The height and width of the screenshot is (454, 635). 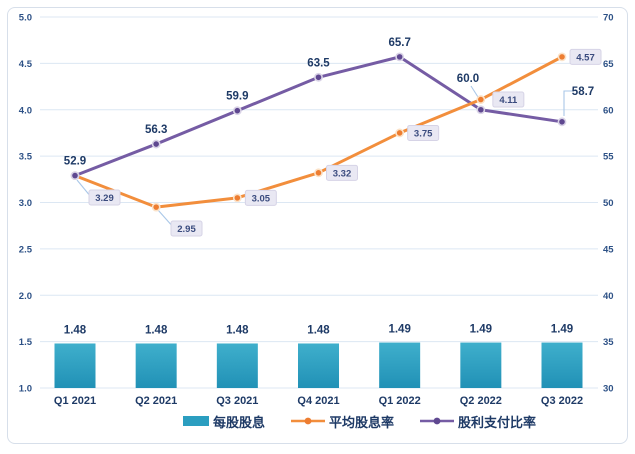 What do you see at coordinates (307, 421) in the screenshot?
I see `line-swatch-orange-icon` at bounding box center [307, 421].